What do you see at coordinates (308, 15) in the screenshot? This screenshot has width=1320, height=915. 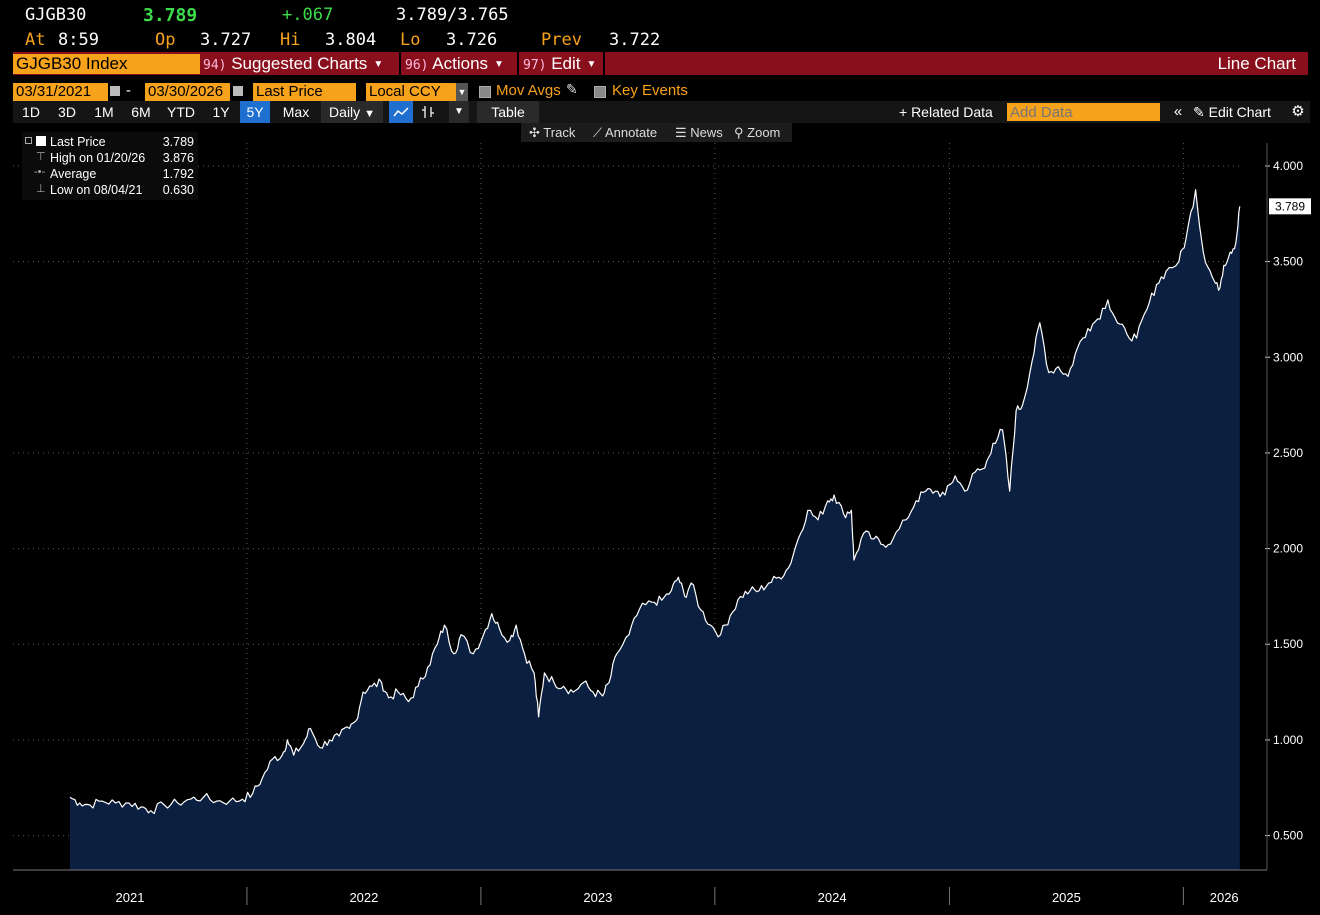 I see `change-value: +.067` at bounding box center [308, 15].